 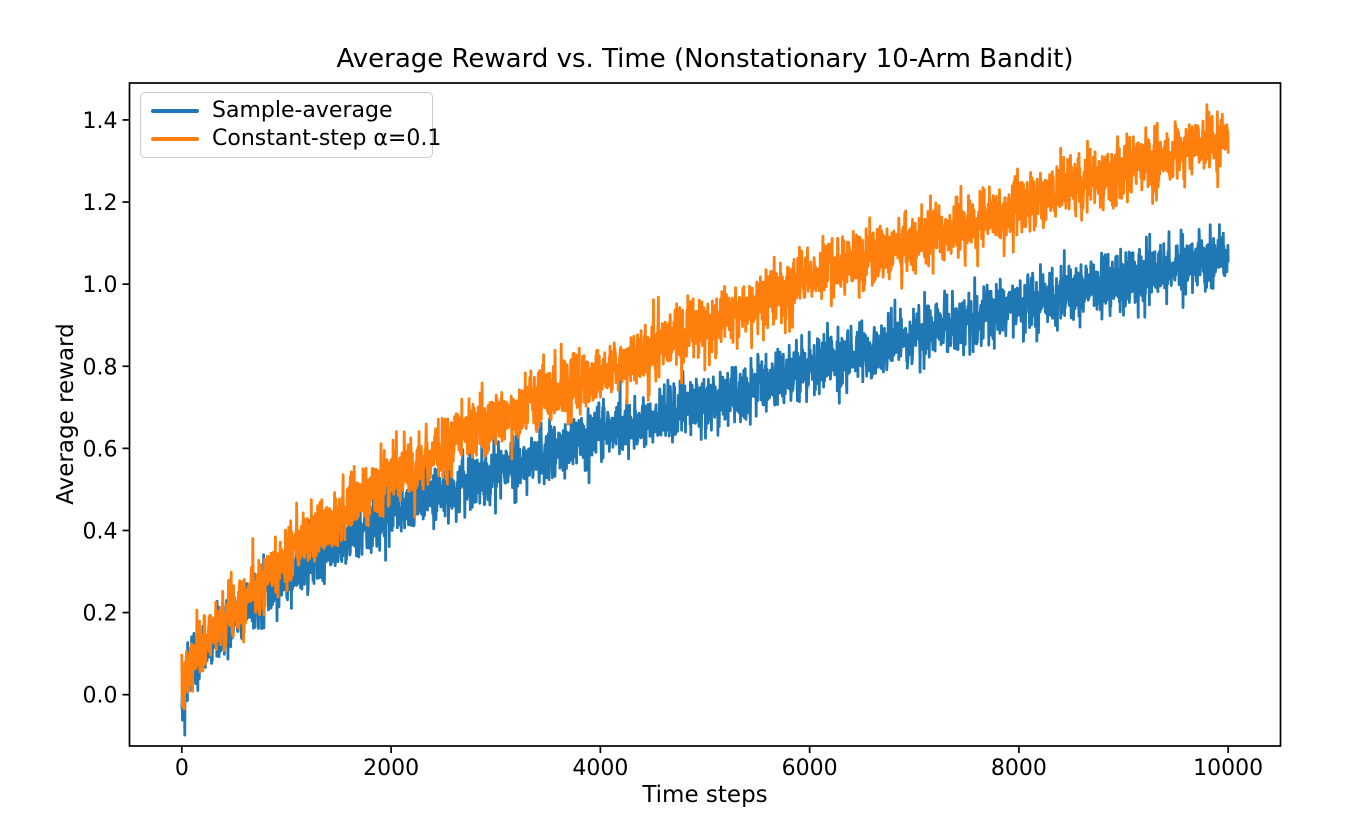 What do you see at coordinates (100, 285) in the screenshot?
I see `y-tick-label: 1.0` at bounding box center [100, 285].